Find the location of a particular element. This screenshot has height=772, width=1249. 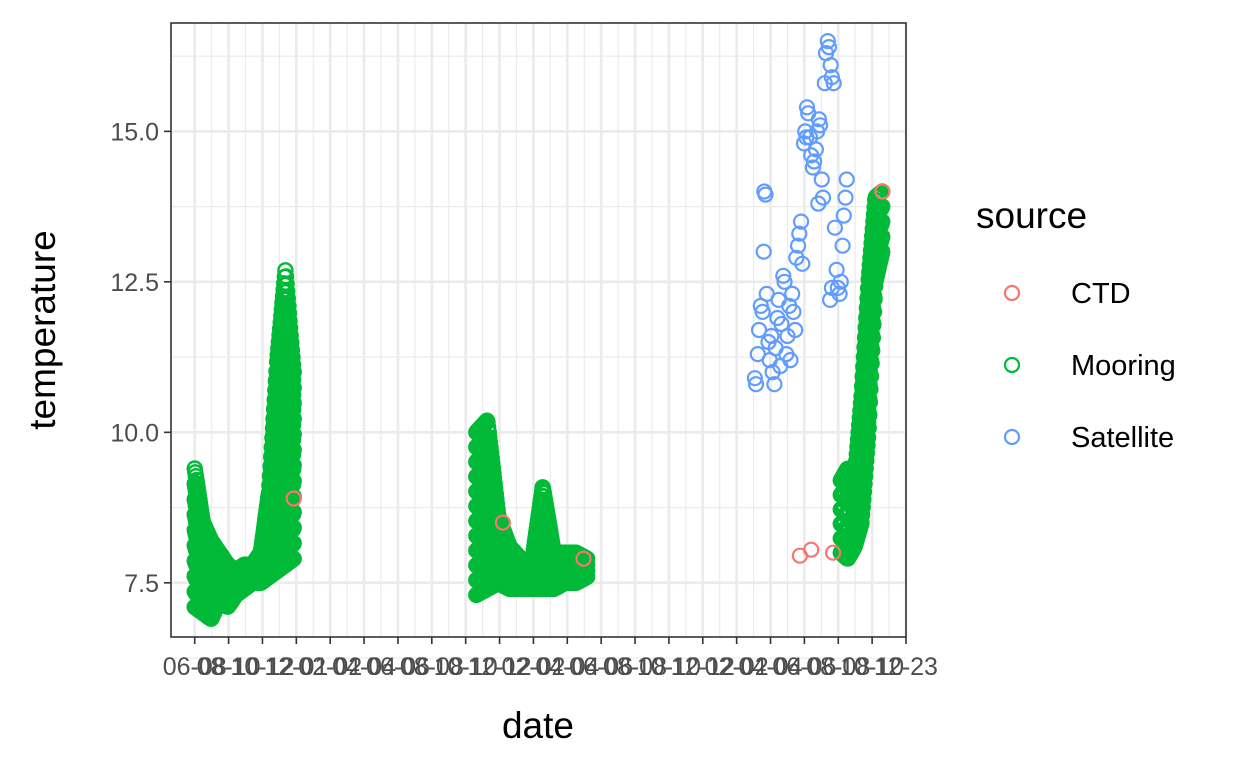

legend-item-satellite: Satellite is located at coordinates (1088, 438).